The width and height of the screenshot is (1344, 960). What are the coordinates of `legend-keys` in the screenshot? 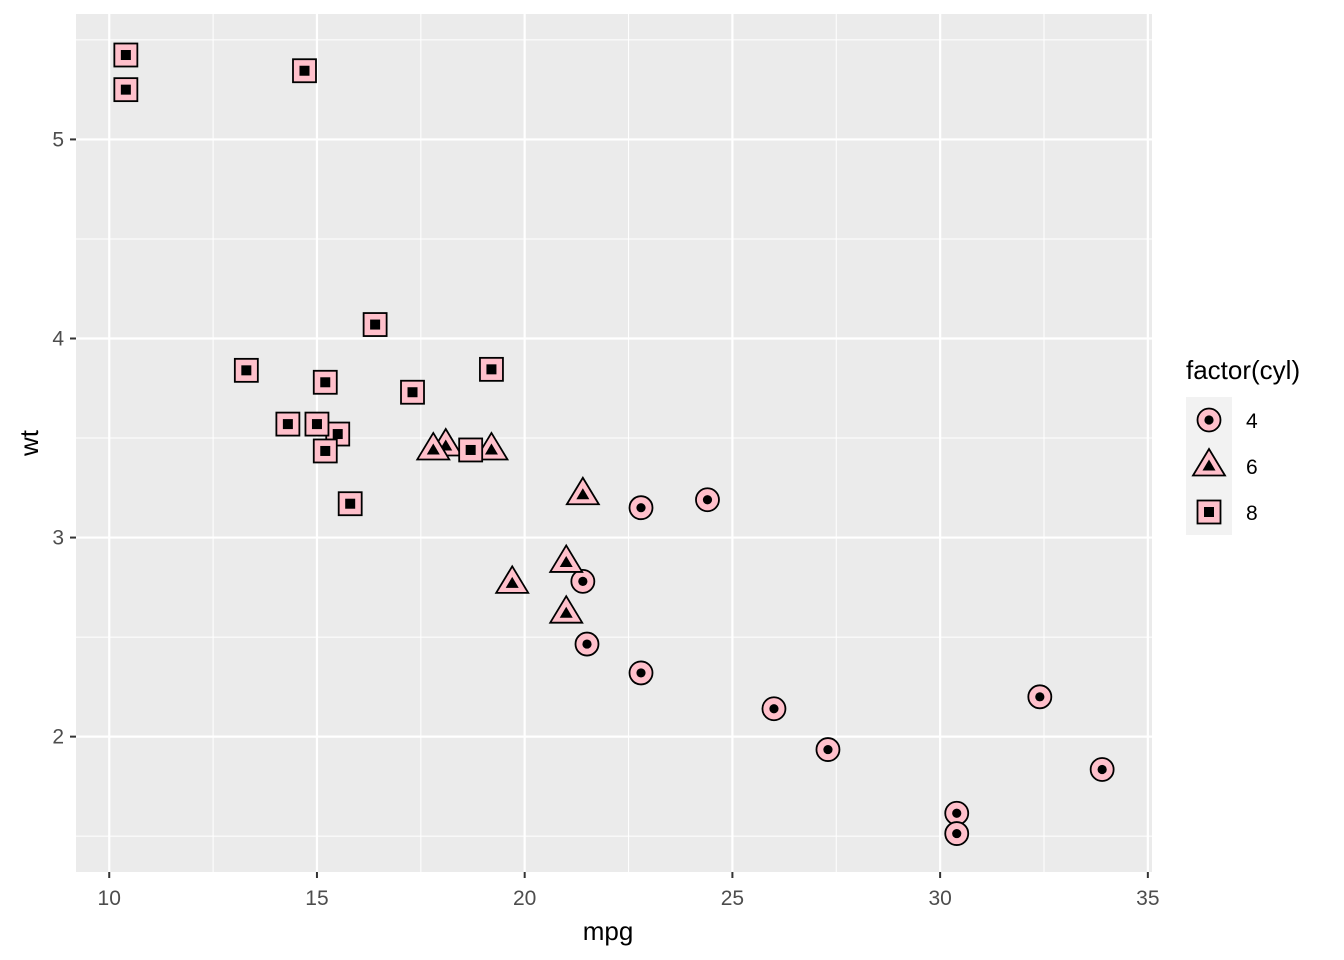 It's located at (1209, 466).